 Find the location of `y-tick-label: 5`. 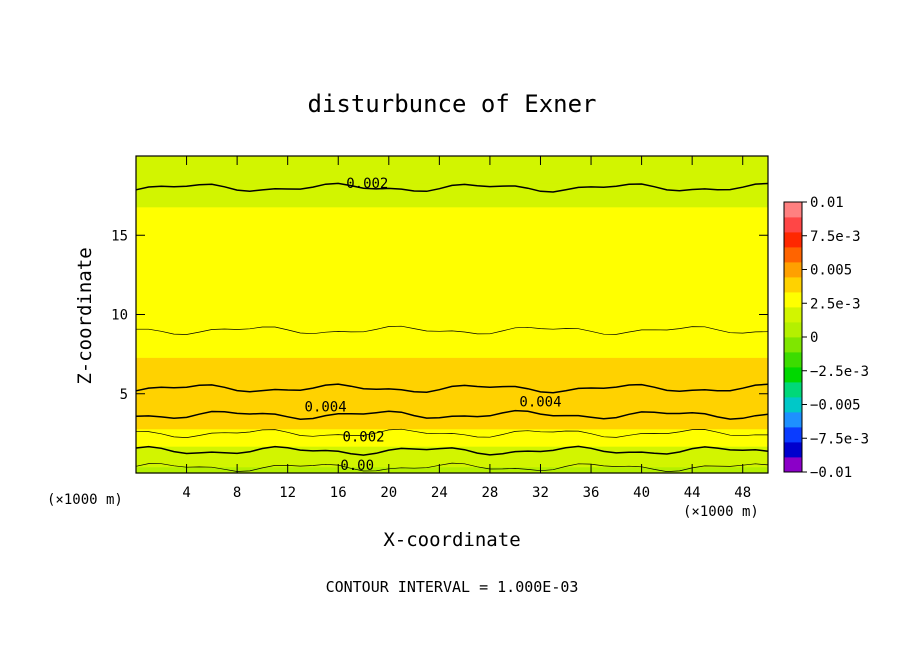

y-tick-label: 5 is located at coordinates (124, 395).